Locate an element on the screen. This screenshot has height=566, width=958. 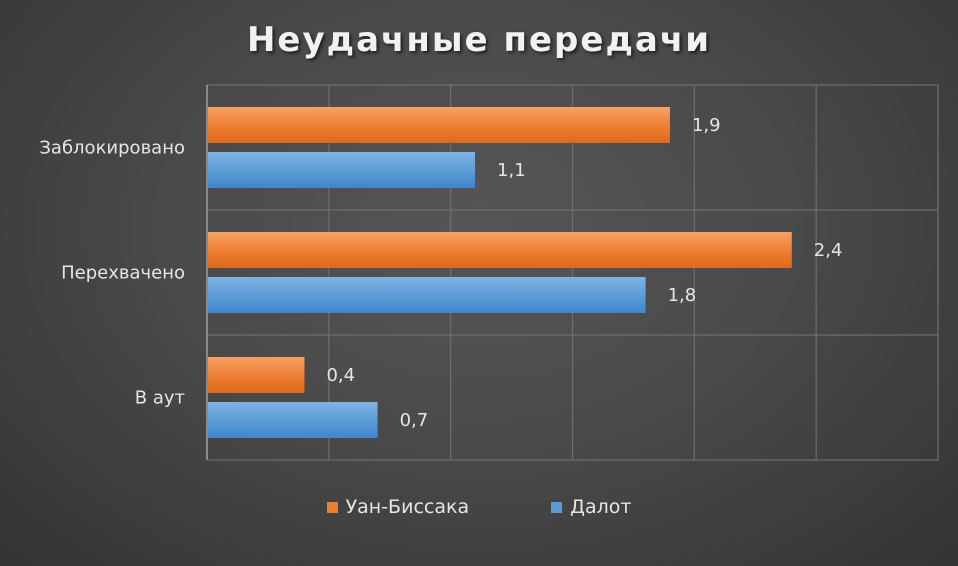
category-label: В аут is located at coordinates (160, 398).